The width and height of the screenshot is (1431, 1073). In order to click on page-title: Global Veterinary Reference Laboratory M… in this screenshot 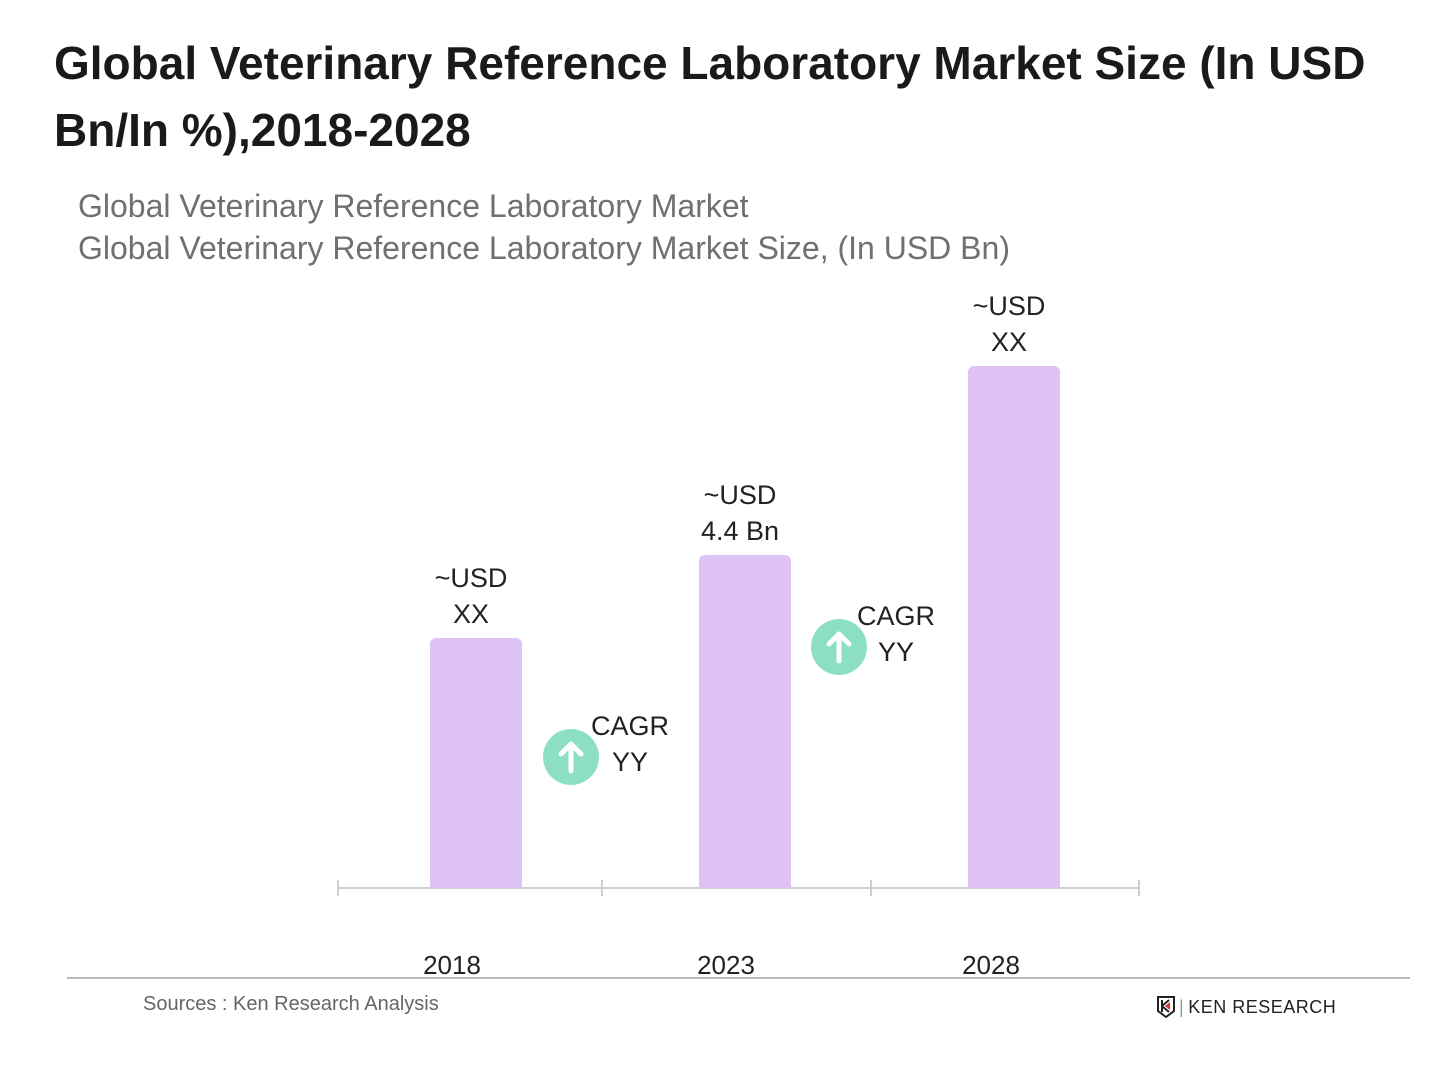, I will do `click(710, 96)`.